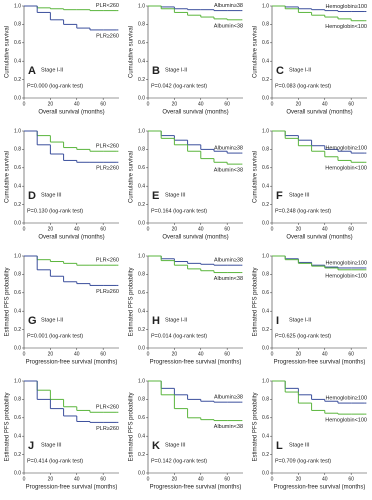 The height and width of the screenshot is (500, 372). Describe the element at coordinates (303, 86) in the screenshot. I see `p-value: P=0.083 (log-rank test)` at that location.